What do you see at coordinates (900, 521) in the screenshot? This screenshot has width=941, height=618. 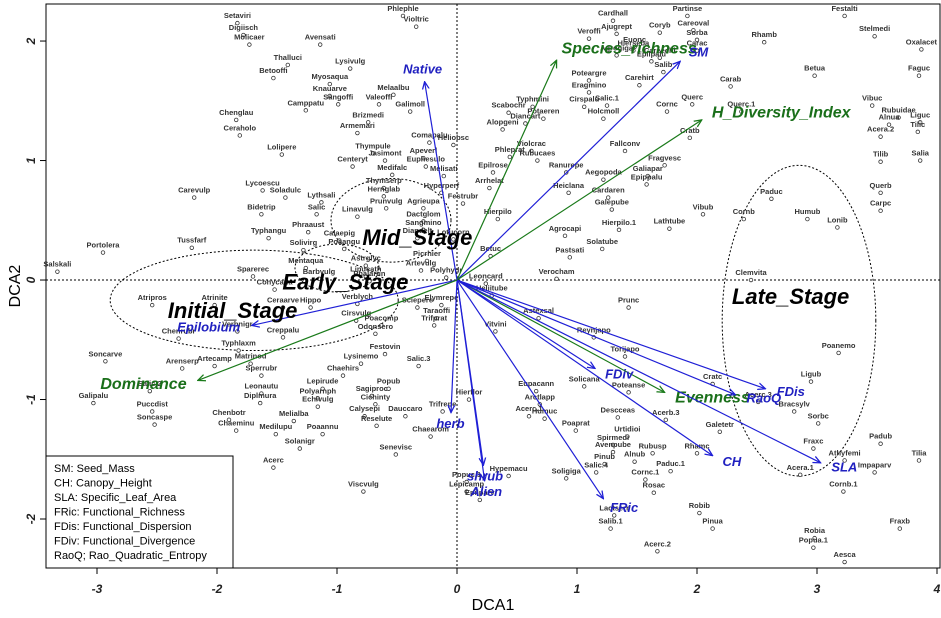 I see `species-label: Fraxb` at bounding box center [900, 521].